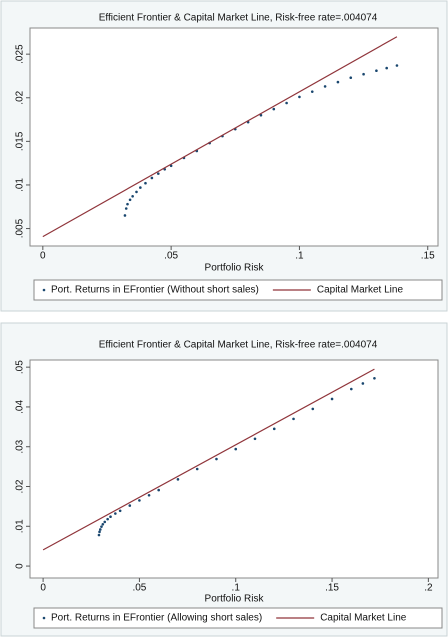 The width and height of the screenshot is (448, 637). Describe the element at coordinates (20, 141) in the screenshot. I see `y-tick-label: .015` at that location.